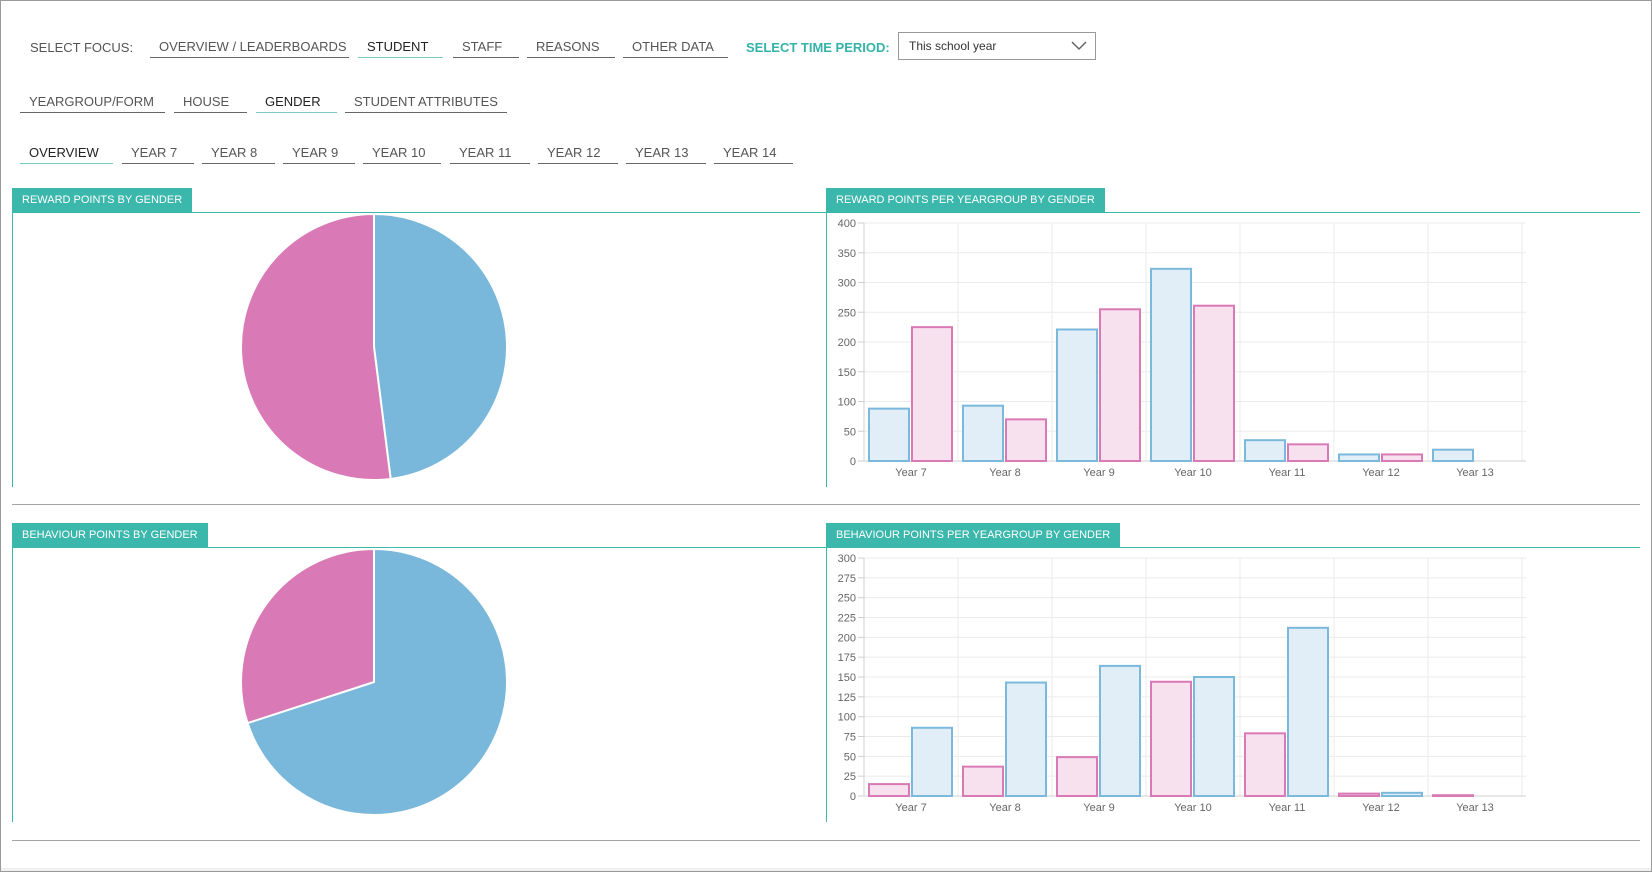  I want to click on tab-year-12: YEAR 12, so click(578, 153).